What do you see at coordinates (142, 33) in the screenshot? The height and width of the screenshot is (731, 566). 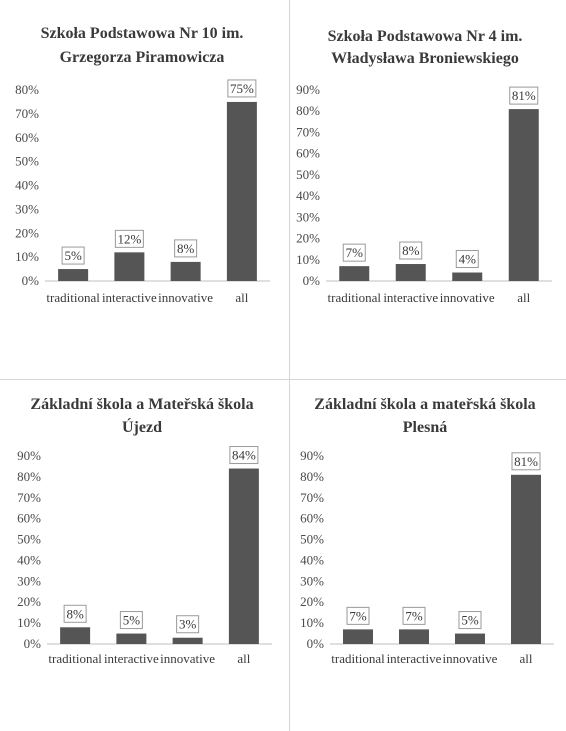 I see `chart-title-line: Szkoła Podstawowa Nr 10 im.` at bounding box center [142, 33].